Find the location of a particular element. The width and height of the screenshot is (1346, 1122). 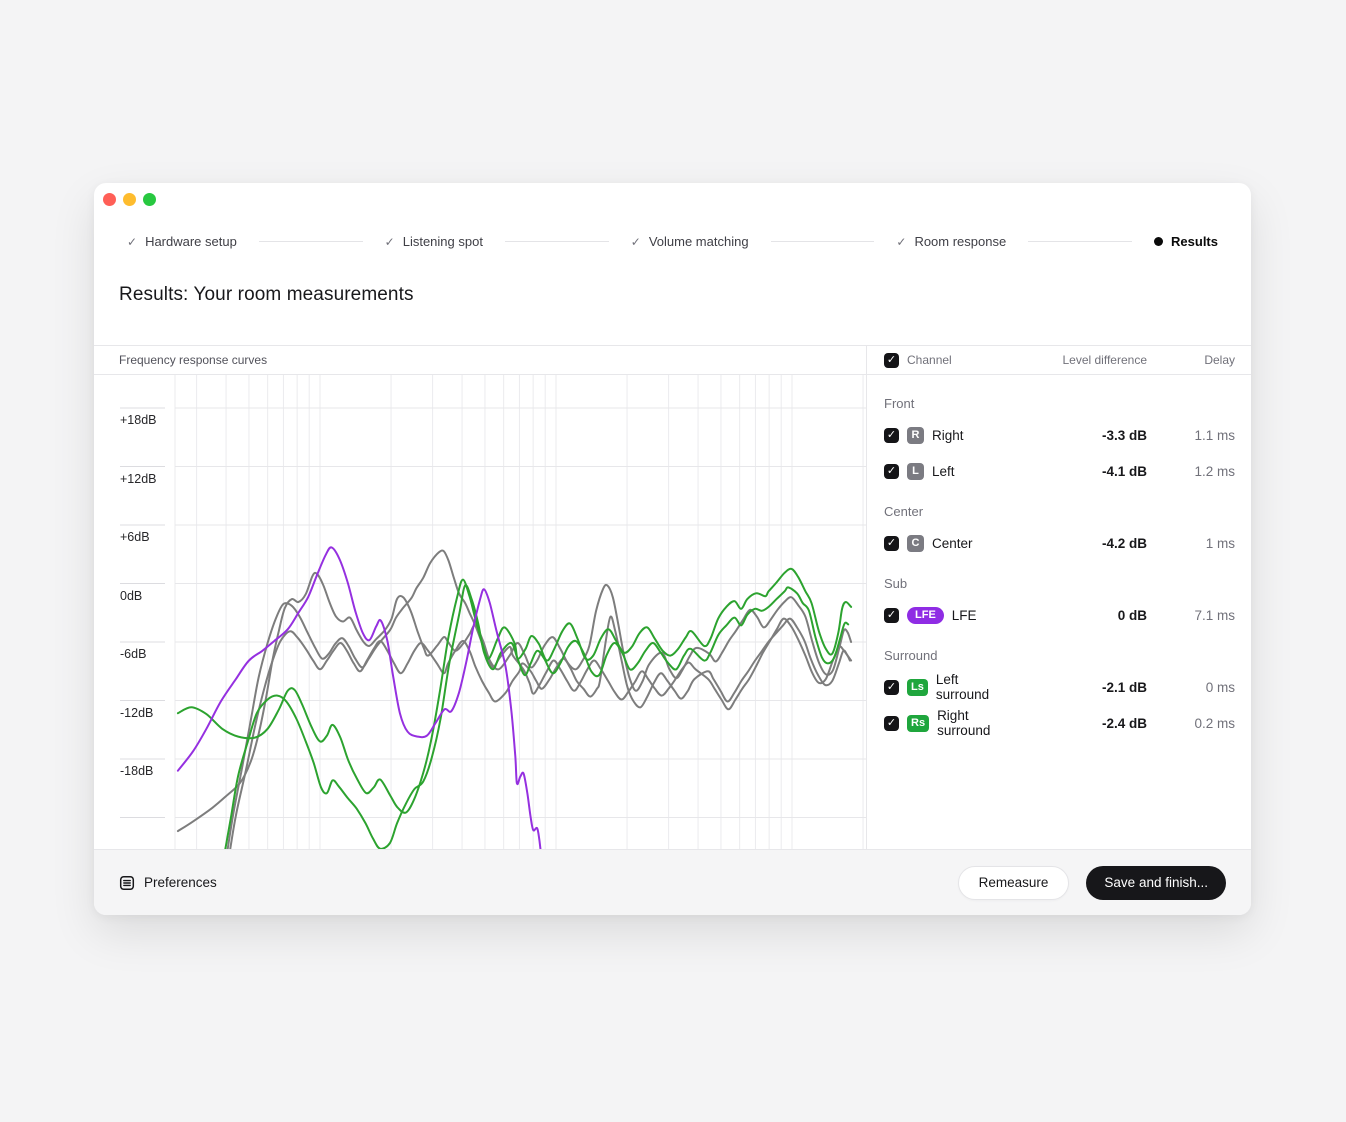

y-axis-tick-label: +18dB is located at coordinates (138, 420).